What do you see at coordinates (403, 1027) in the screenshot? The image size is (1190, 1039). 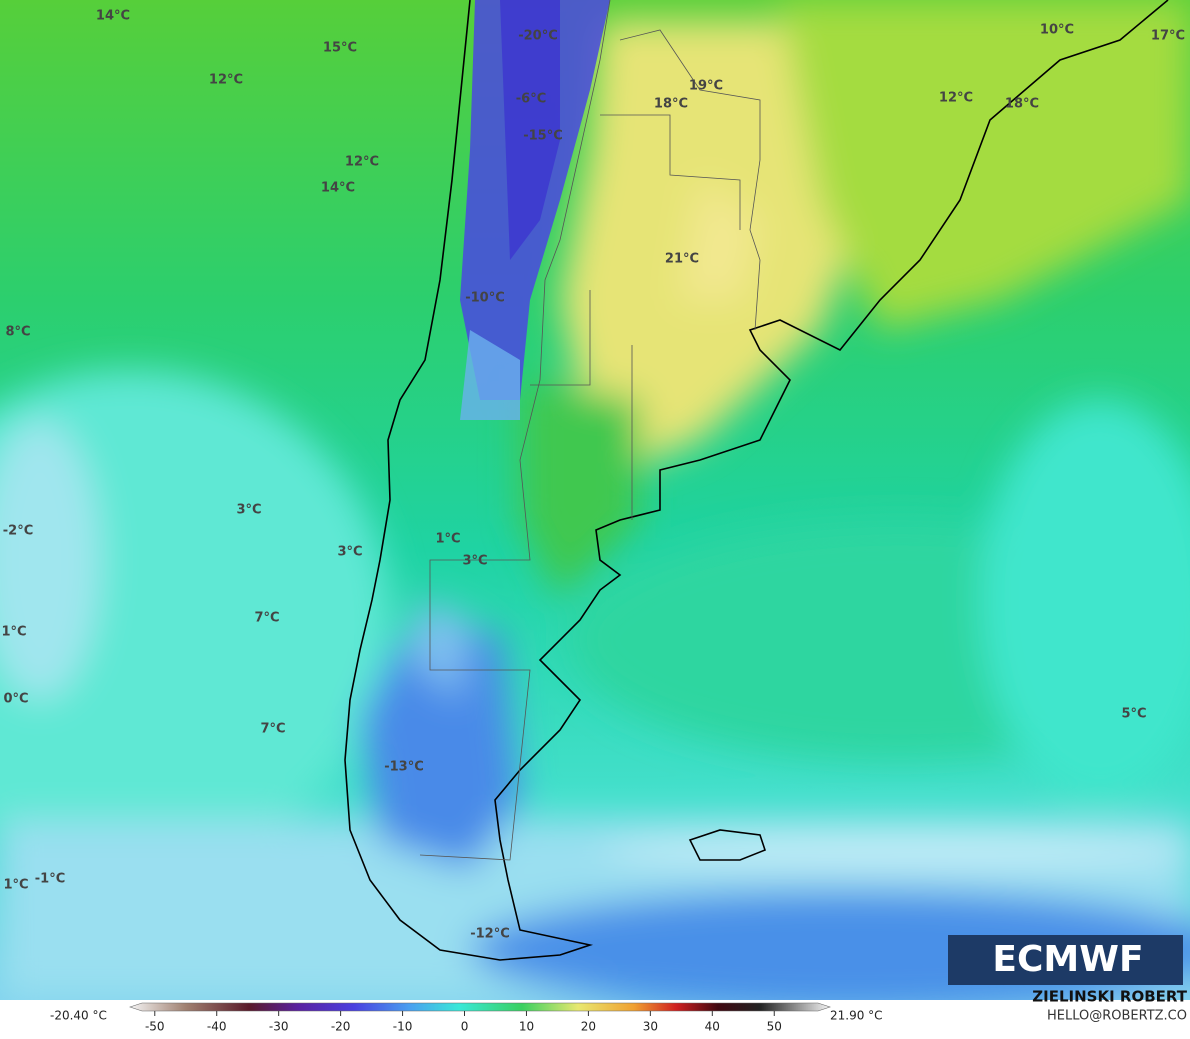 I see `colorbar-tick-label: -10` at bounding box center [403, 1027].